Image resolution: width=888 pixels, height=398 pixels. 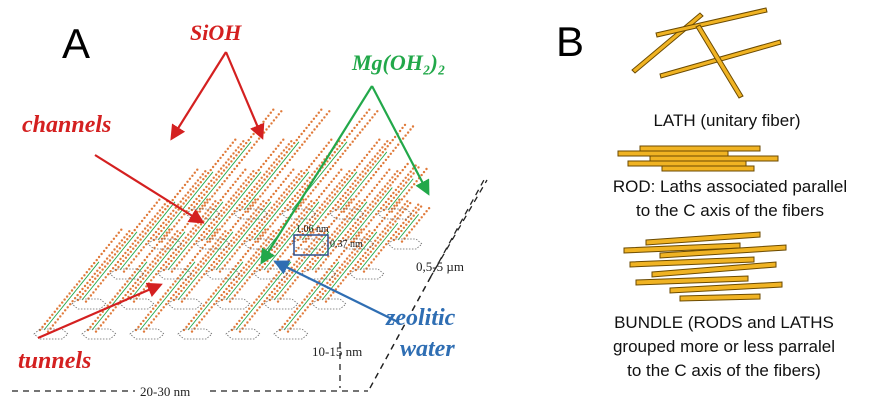 What do you see at coordinates (726, 120) in the screenshot?
I see `lath-caption: LATH (unitary fiber)` at bounding box center [726, 120].